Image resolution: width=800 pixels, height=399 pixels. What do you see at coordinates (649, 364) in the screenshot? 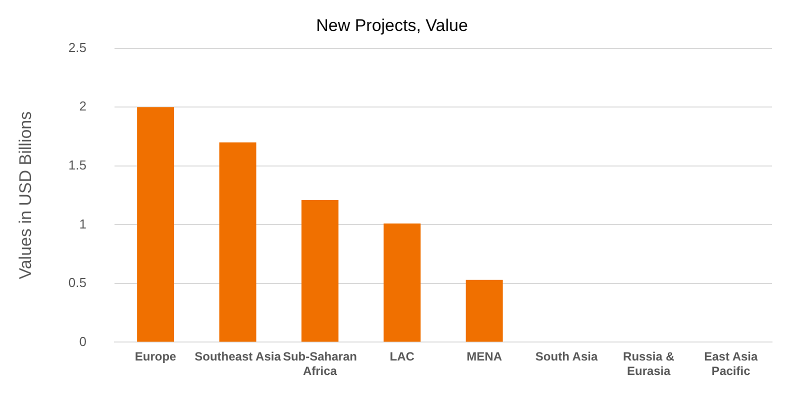
I see `x-tick-label: Russia & Eurasia` at bounding box center [649, 364].